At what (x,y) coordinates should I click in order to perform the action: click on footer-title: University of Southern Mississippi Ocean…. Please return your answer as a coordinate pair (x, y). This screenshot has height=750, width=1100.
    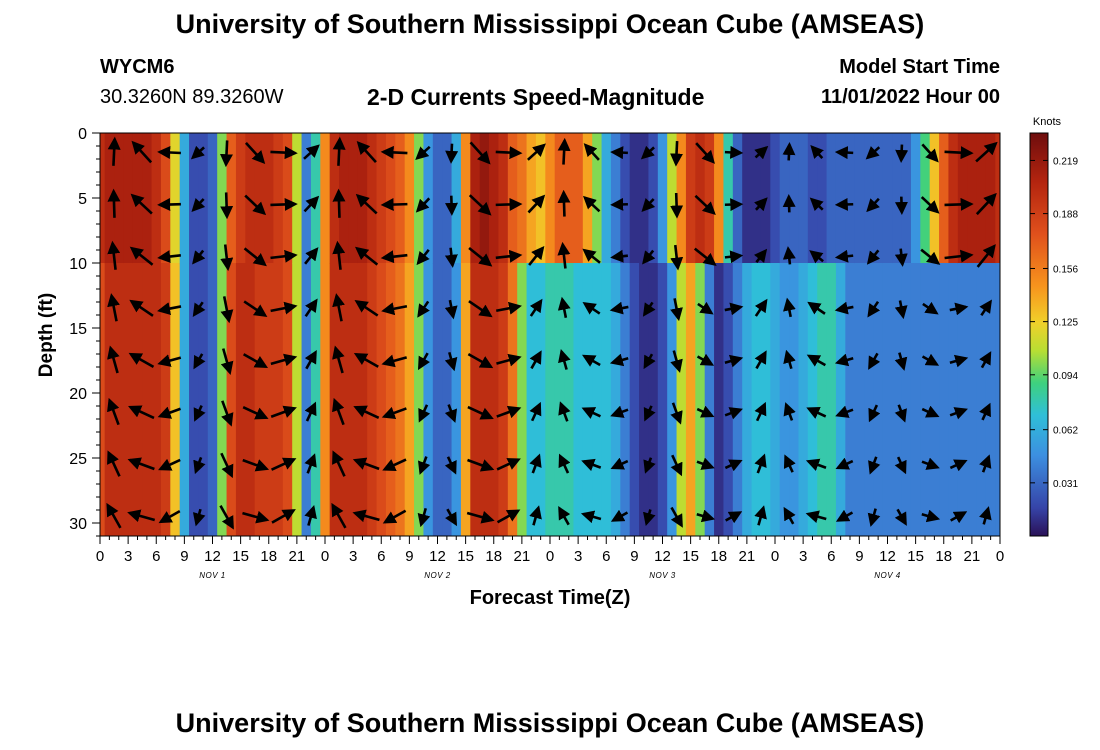
    Looking at the image, I should click on (550, 723).